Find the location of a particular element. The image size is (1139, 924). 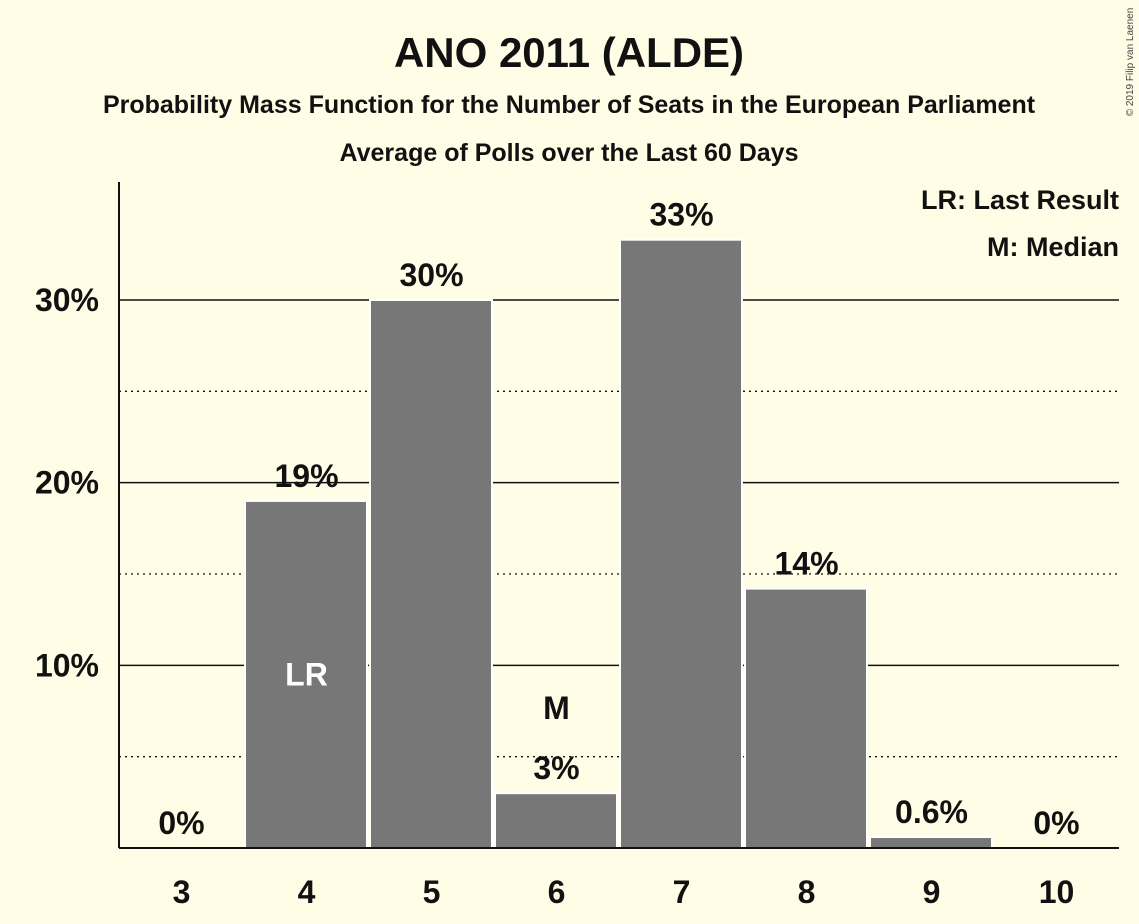

bar-value-label: 33% is located at coordinates (681, 215).